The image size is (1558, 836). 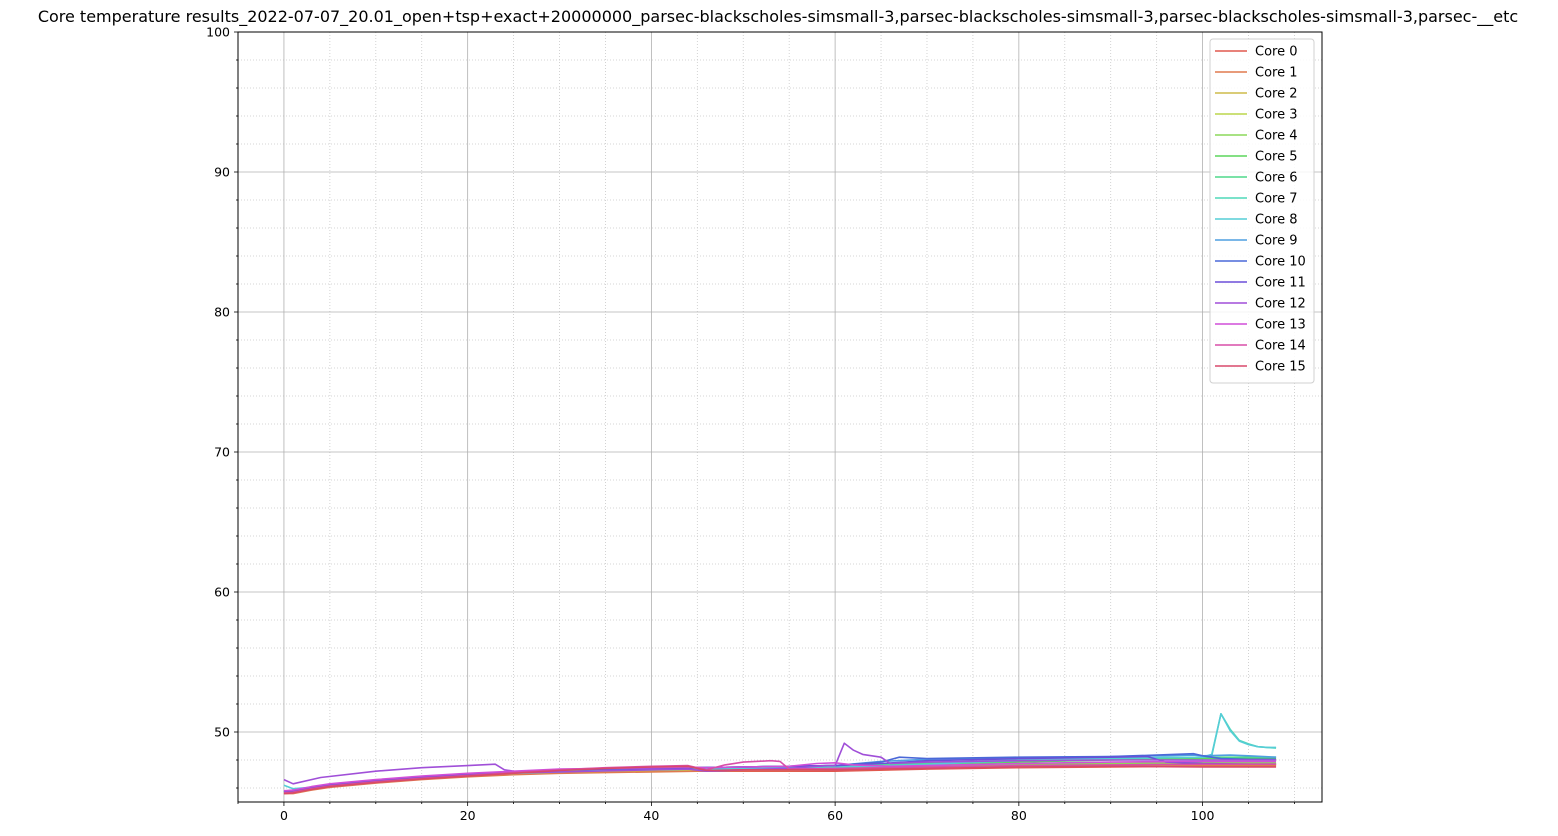 I want to click on legend-label: Core 13, so click(x=1280, y=325).